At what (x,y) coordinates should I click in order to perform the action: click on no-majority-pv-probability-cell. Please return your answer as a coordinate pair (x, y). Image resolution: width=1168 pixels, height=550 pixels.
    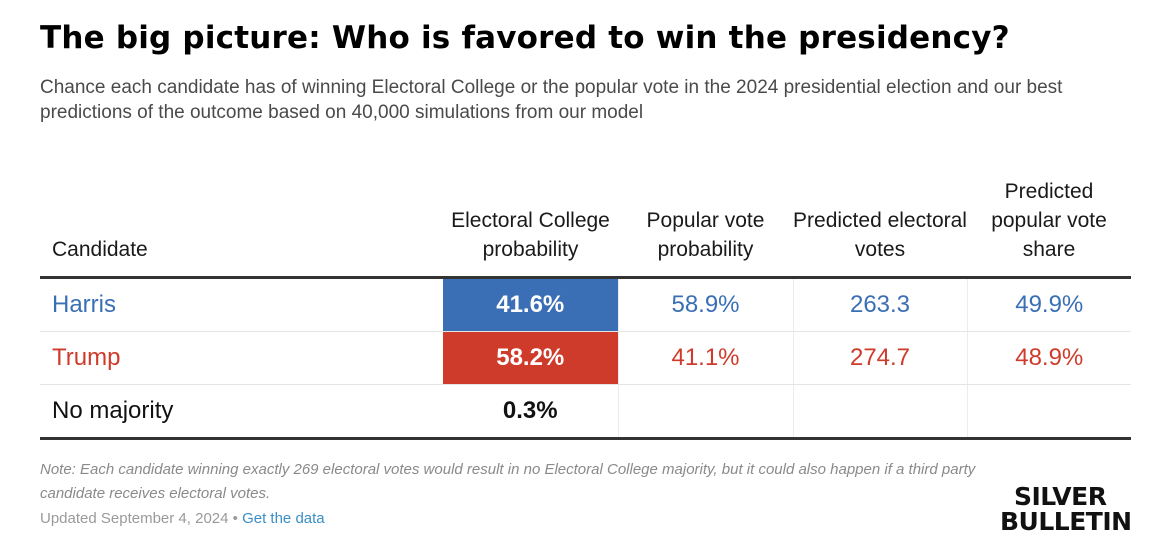
    Looking at the image, I should click on (705, 412).